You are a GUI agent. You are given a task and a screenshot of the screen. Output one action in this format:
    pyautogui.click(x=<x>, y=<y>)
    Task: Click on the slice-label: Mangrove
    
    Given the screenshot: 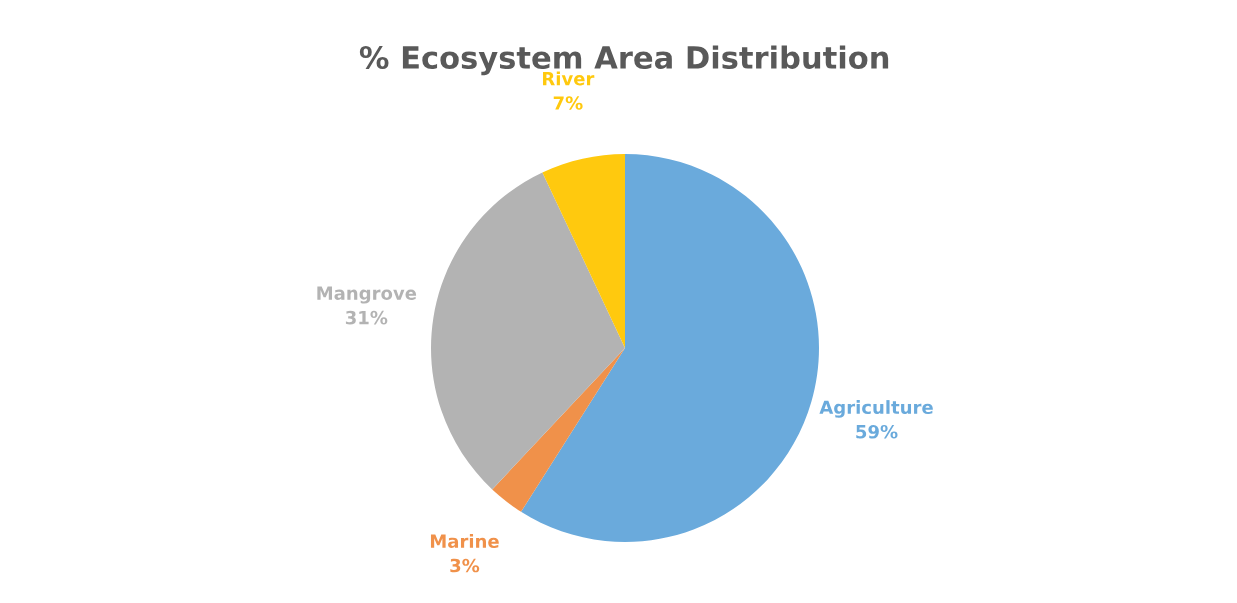 What is the action you would take?
    pyautogui.click(x=367, y=295)
    